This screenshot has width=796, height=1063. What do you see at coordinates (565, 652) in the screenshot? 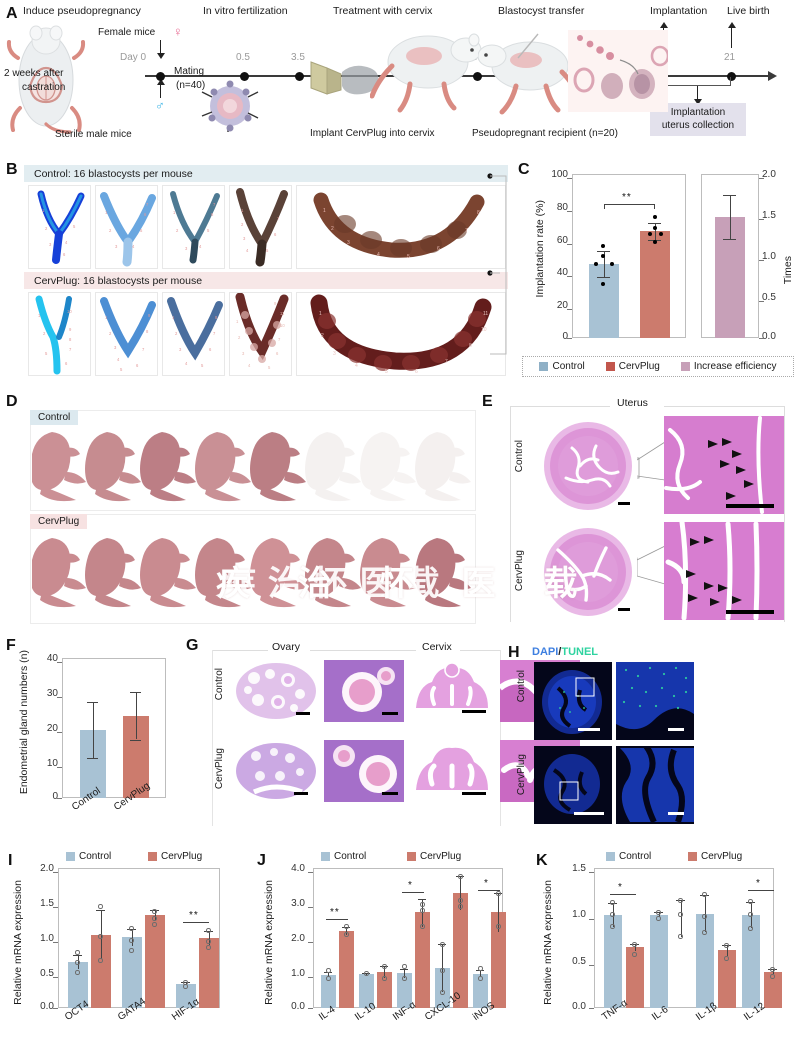
I see `panel-h-title: DAPI/TUNEL` at bounding box center [565, 652].